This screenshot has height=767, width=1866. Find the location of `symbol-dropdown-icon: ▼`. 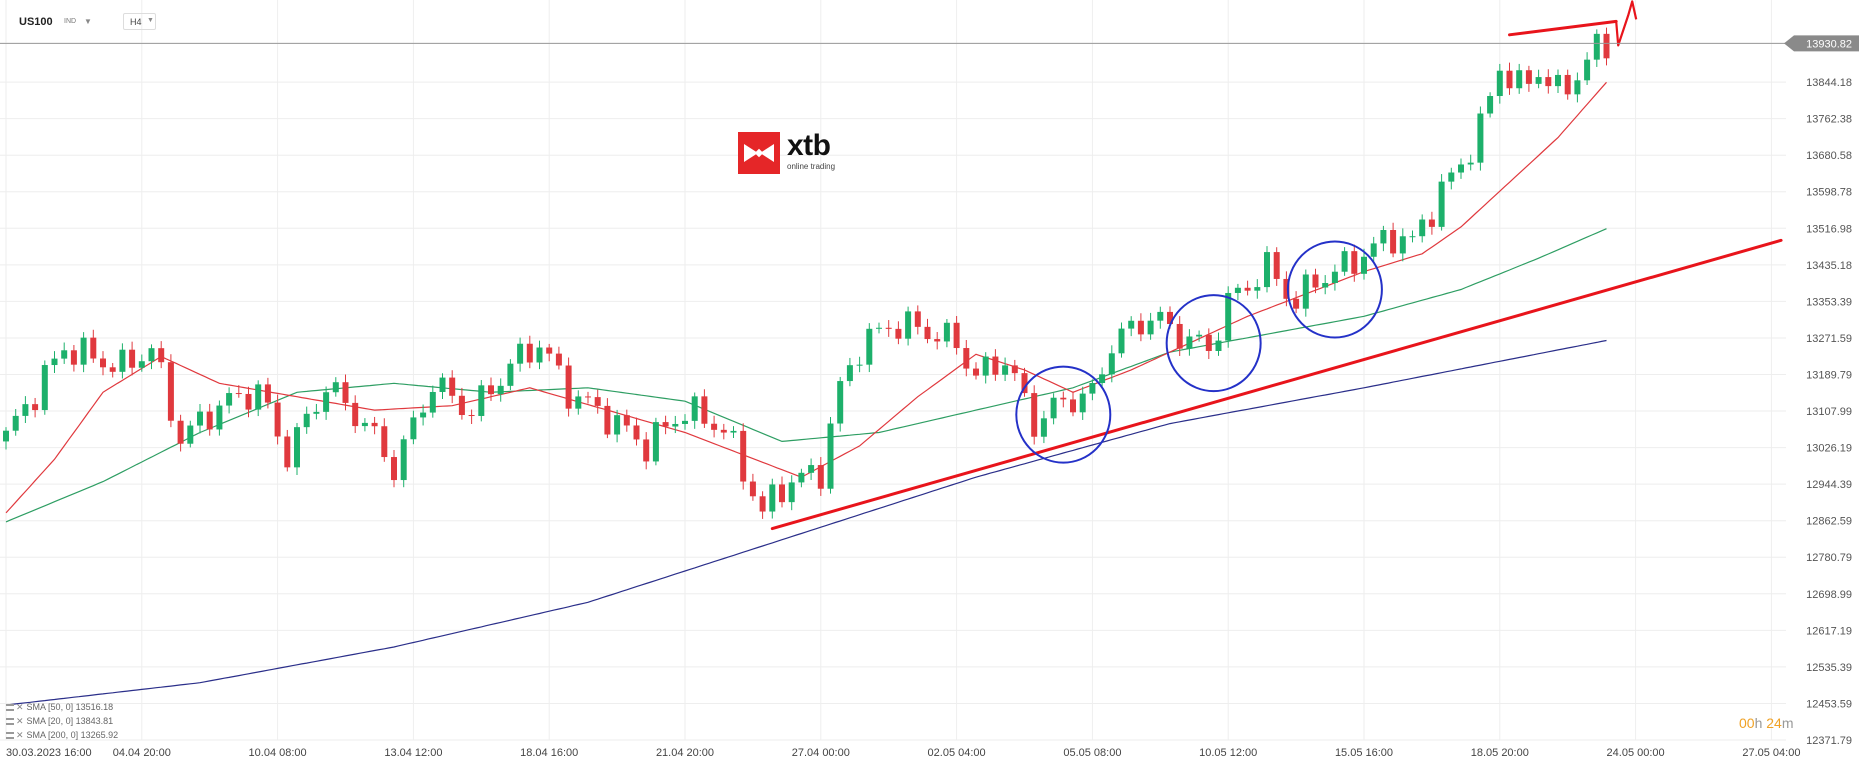

symbol-dropdown-icon: ▼ is located at coordinates (88, 21).